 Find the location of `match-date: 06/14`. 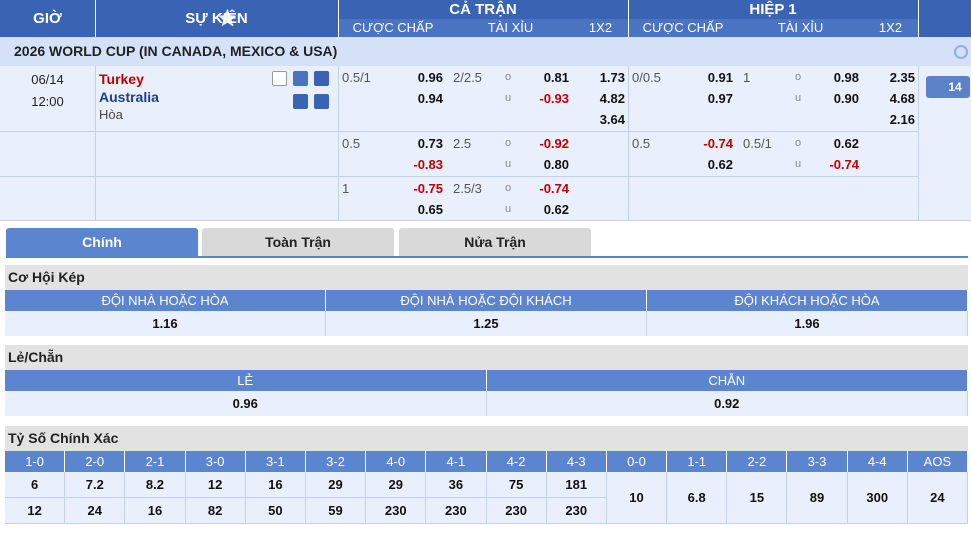

match-date: 06/14 is located at coordinates (47, 79).